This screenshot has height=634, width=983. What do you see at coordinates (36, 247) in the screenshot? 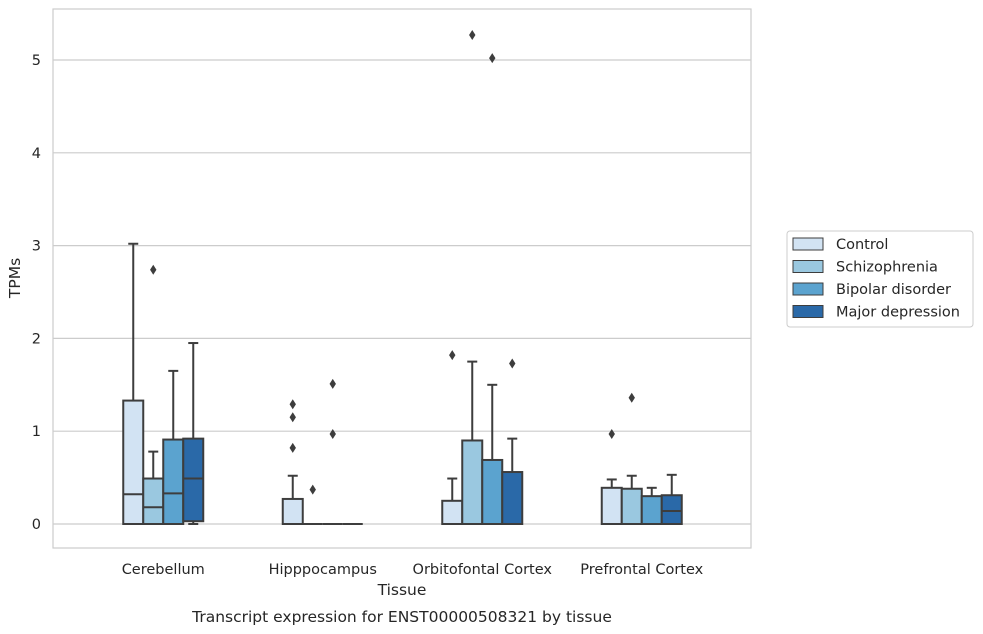
I see `y-tick-label-3: 3` at bounding box center [36, 247].